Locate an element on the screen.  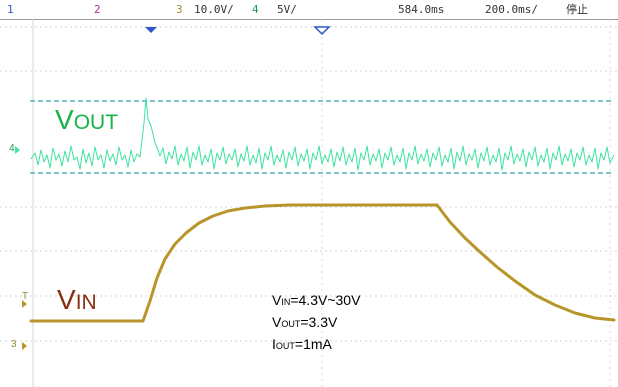
ch4-indicator: 4 is located at coordinates (255, 9).